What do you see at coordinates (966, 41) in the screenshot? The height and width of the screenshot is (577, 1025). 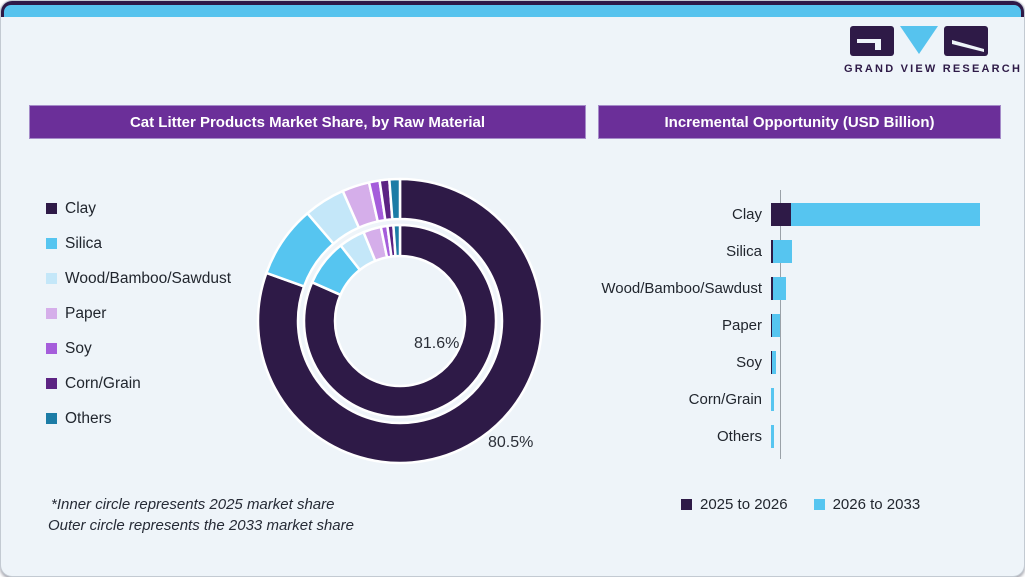 I see `logo-r-icon` at bounding box center [966, 41].